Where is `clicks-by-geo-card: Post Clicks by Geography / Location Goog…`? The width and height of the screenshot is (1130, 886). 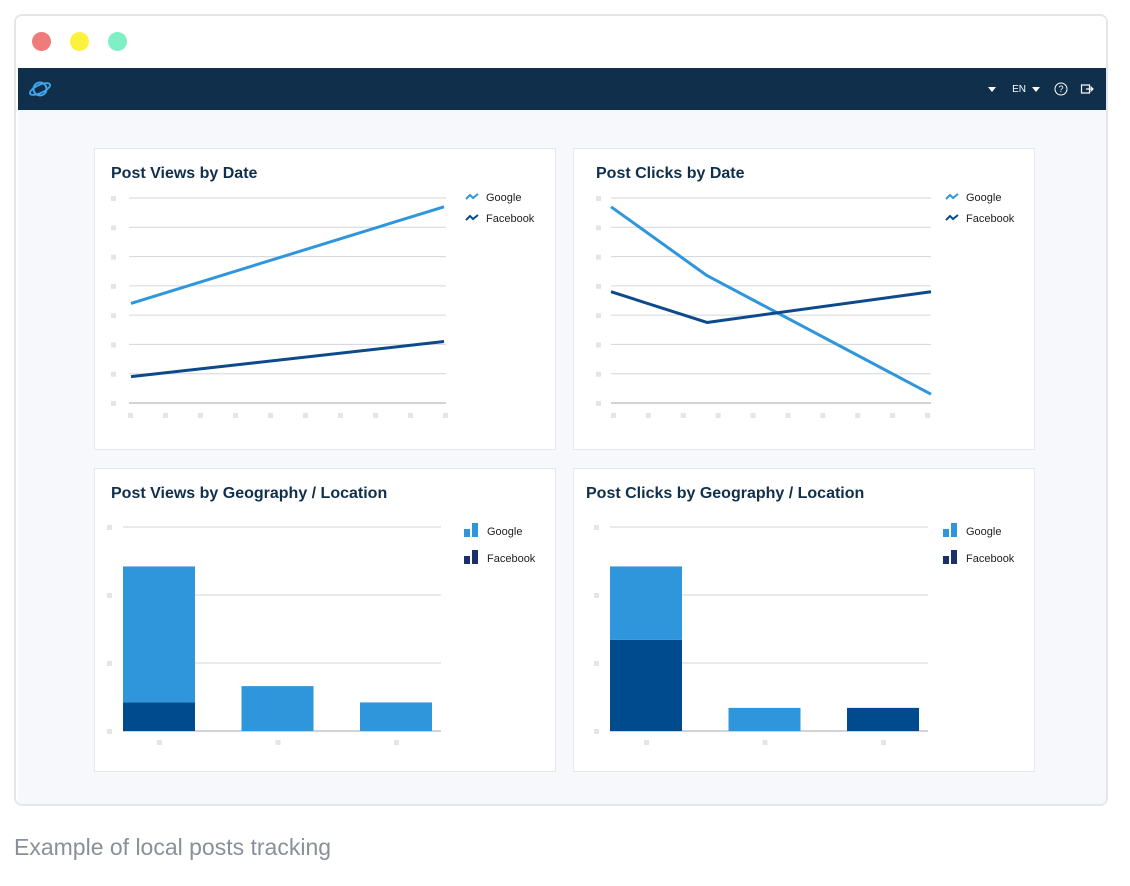
clicks-by-geo-card: Post Clicks by Geography / Location Goog… is located at coordinates (804, 620).